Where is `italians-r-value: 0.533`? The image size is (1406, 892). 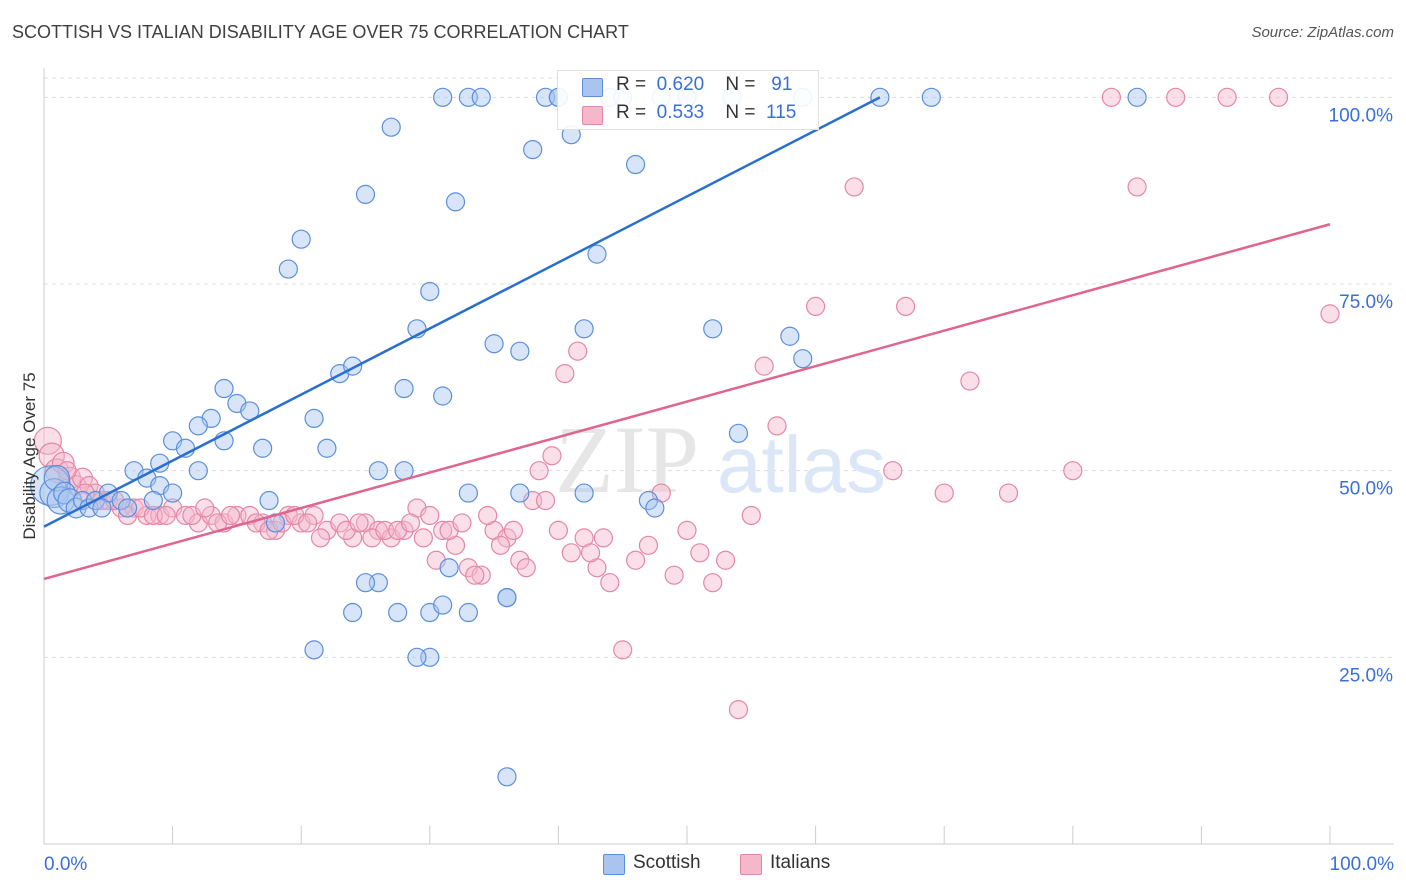 italians-r-value: 0.533 is located at coordinates (680, 112).